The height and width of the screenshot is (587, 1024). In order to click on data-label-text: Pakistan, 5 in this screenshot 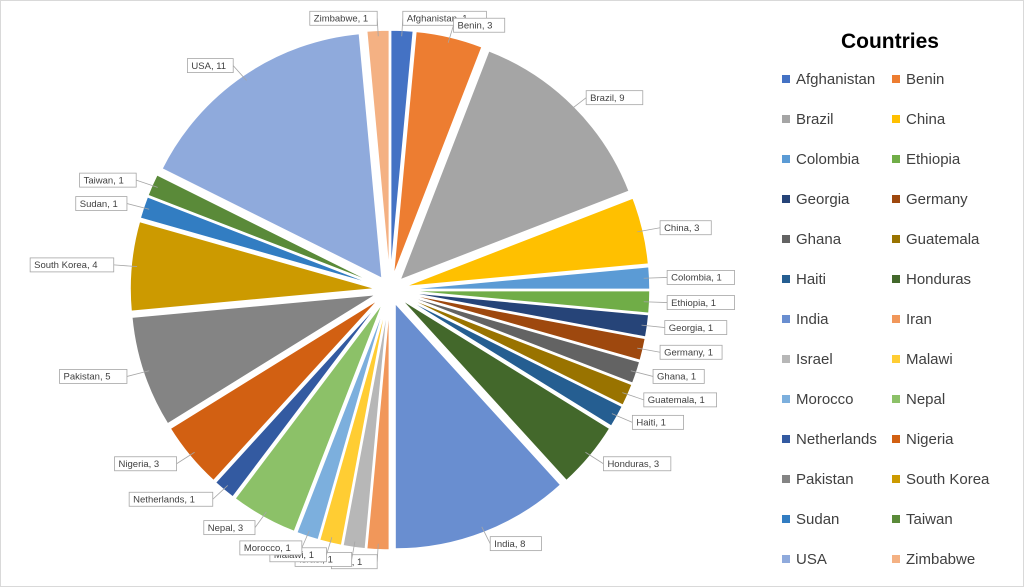, I will do `click(87, 377)`.